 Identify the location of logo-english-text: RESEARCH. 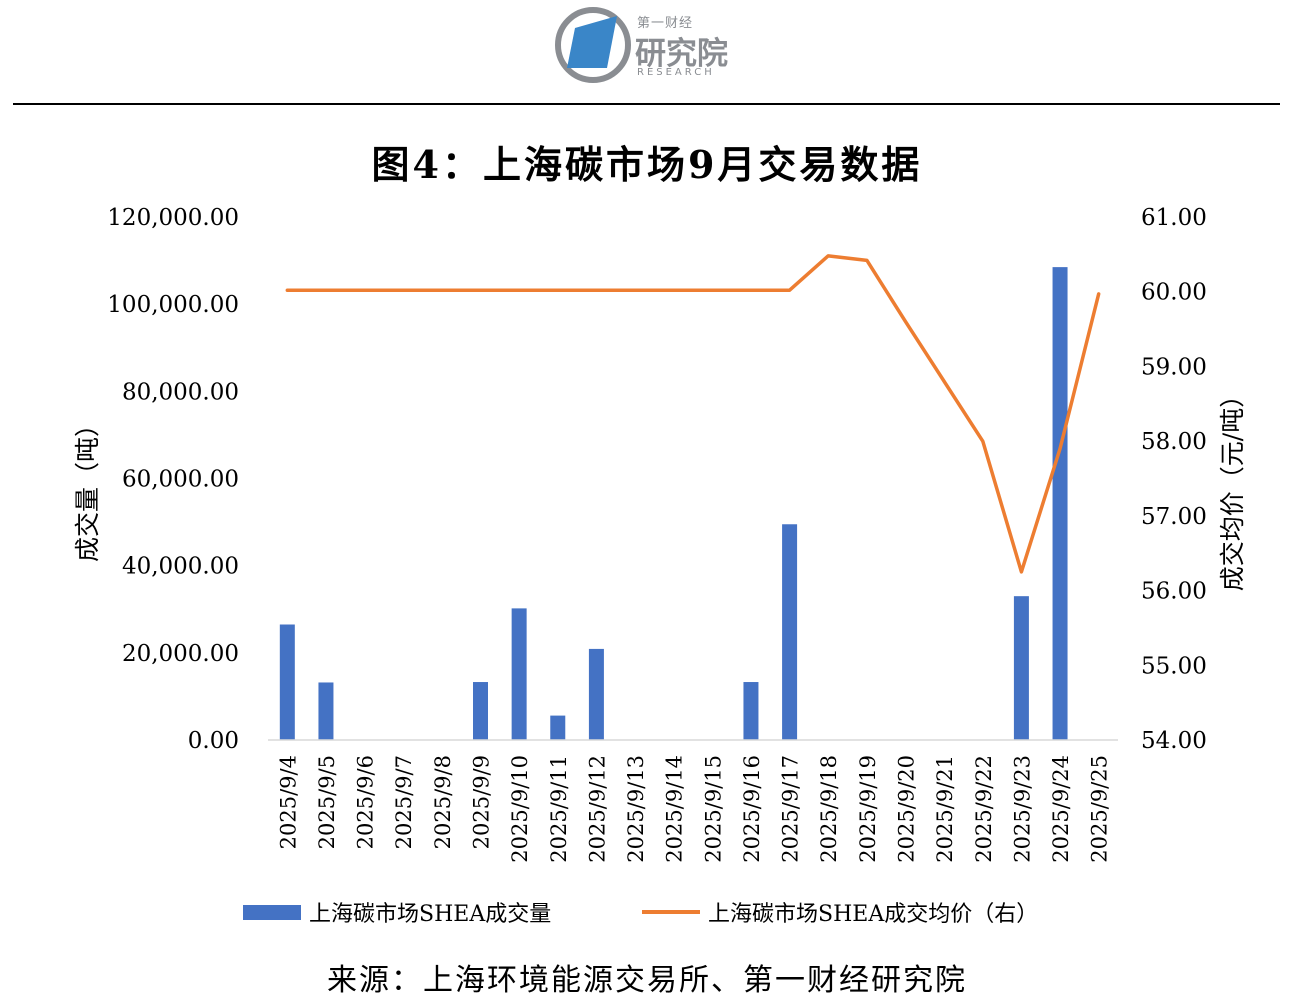
(676, 72).